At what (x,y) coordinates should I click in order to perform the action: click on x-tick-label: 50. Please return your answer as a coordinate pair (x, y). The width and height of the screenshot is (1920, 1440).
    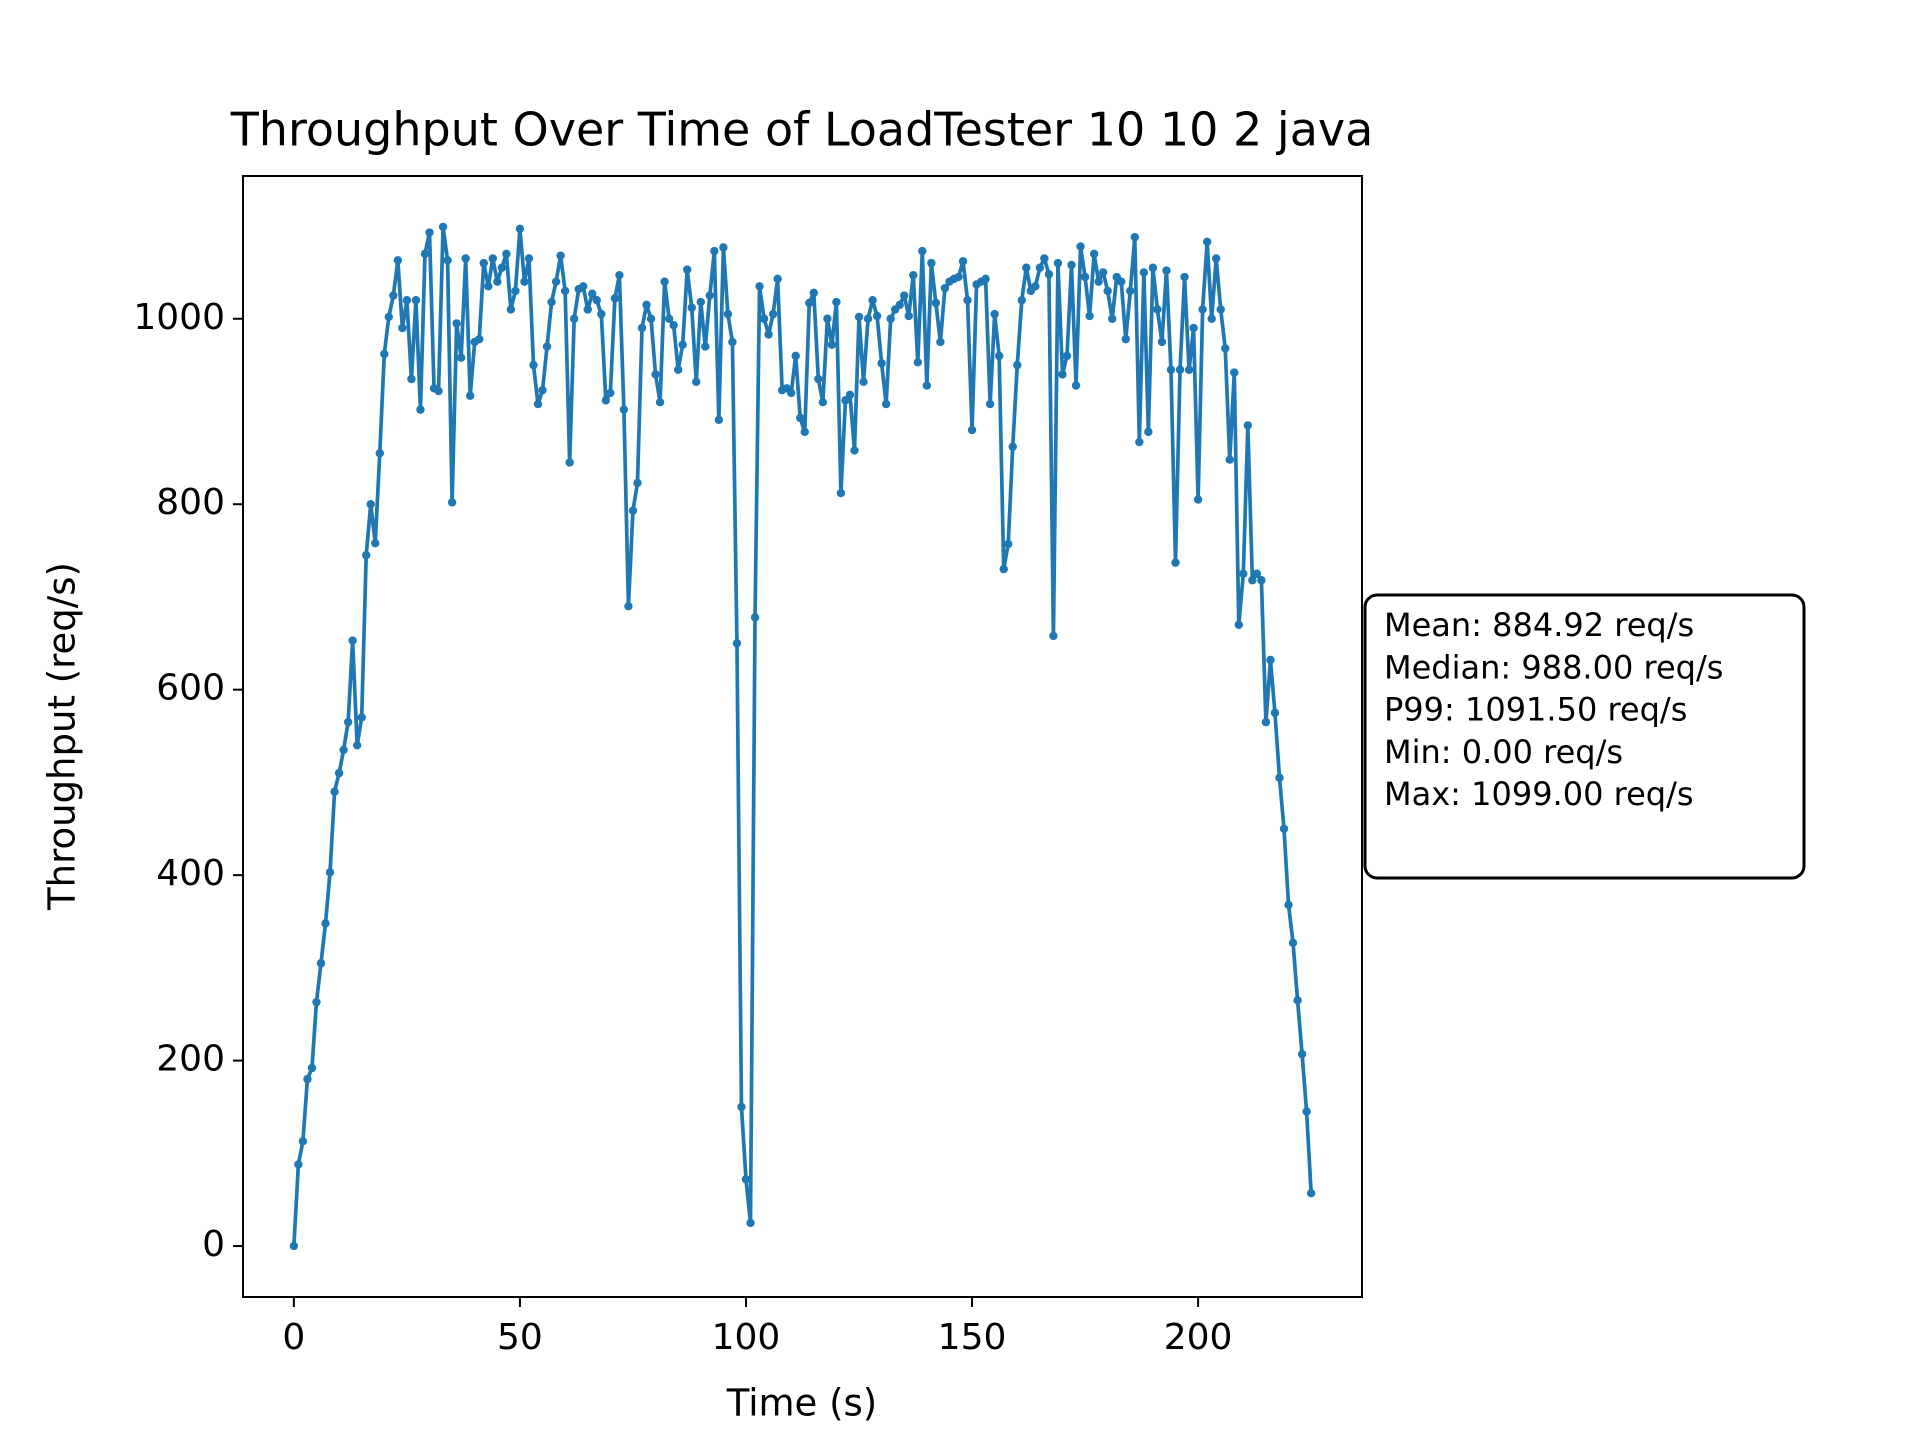
    Looking at the image, I should click on (520, 1337).